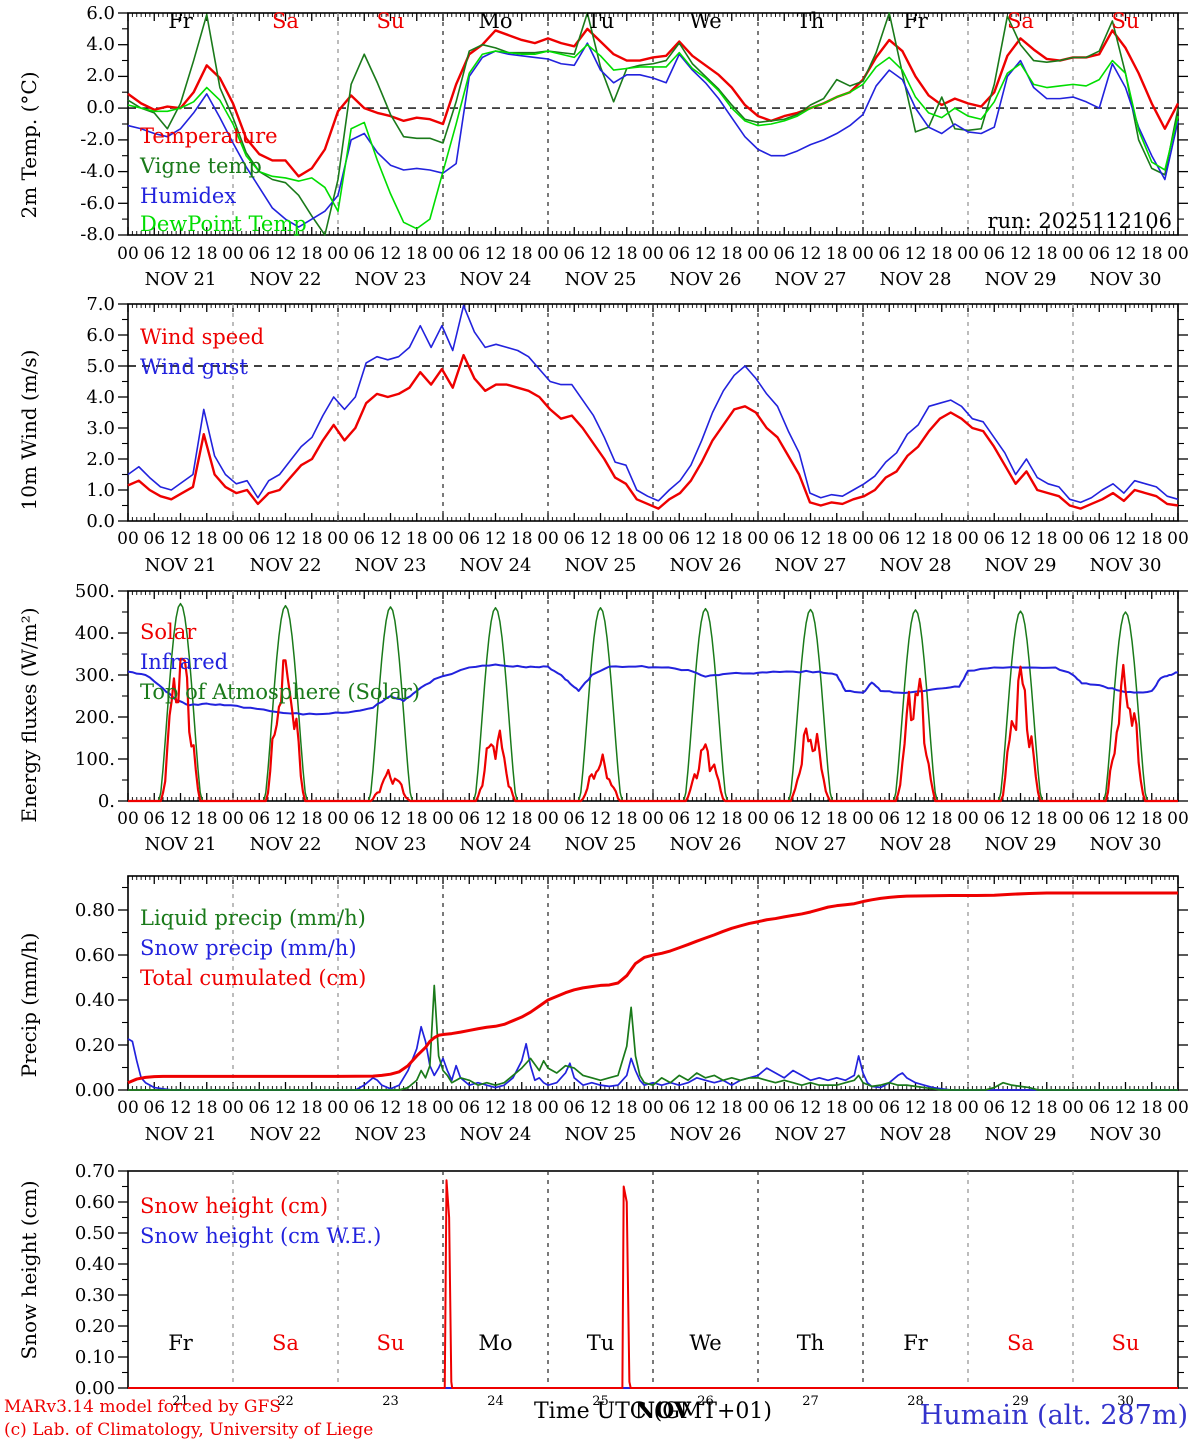  What do you see at coordinates (390, 1401) in the screenshot?
I see `day-number: 23` at bounding box center [390, 1401].